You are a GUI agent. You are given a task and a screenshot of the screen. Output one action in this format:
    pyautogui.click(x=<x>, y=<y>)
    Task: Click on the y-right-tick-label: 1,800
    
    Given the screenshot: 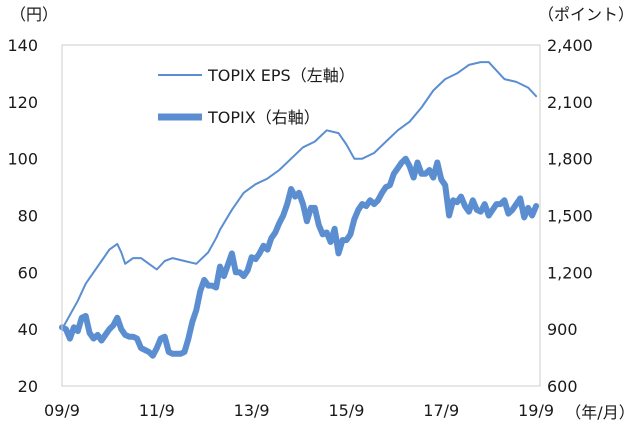 What is the action you would take?
    pyautogui.click(x=570, y=159)
    